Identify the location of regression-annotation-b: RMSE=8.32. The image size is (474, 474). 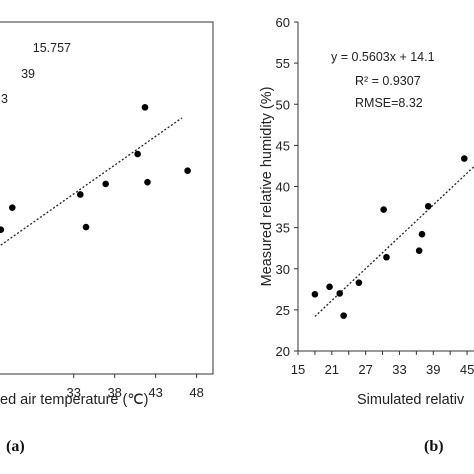
(389, 103).